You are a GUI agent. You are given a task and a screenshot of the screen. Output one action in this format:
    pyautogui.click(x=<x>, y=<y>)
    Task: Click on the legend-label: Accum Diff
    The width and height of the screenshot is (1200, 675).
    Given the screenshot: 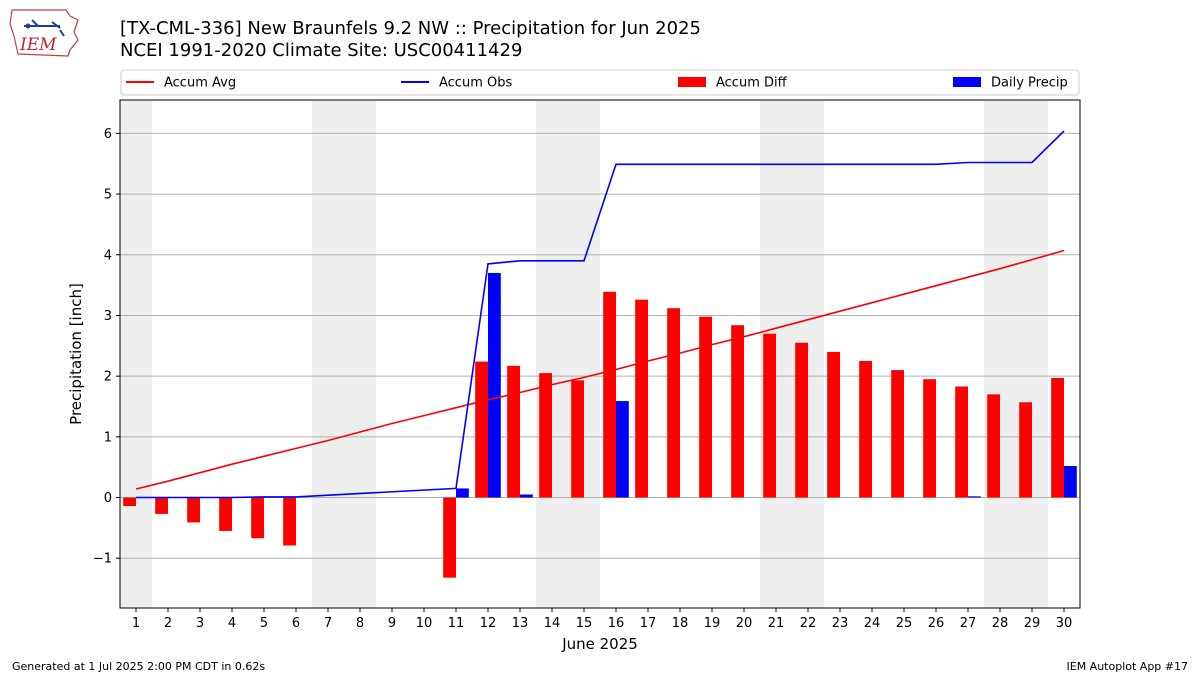 What is the action you would take?
    pyautogui.click(x=752, y=83)
    